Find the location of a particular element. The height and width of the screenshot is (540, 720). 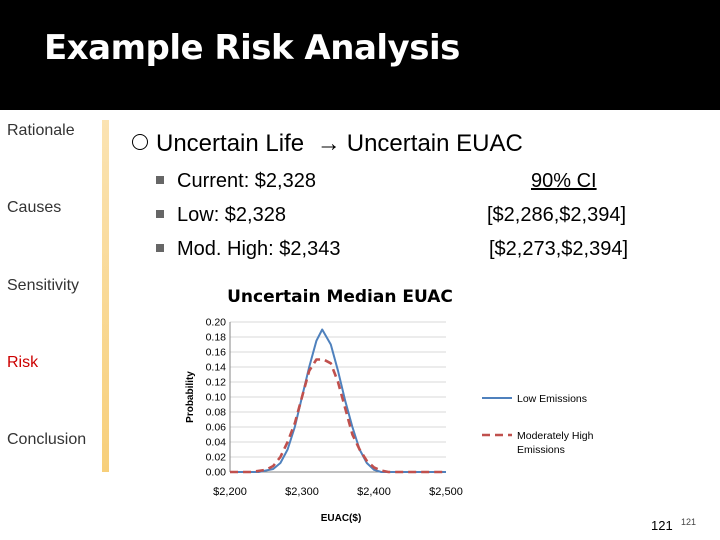

sub-bullet-current: Current: $2,328 is located at coordinates (236, 181).